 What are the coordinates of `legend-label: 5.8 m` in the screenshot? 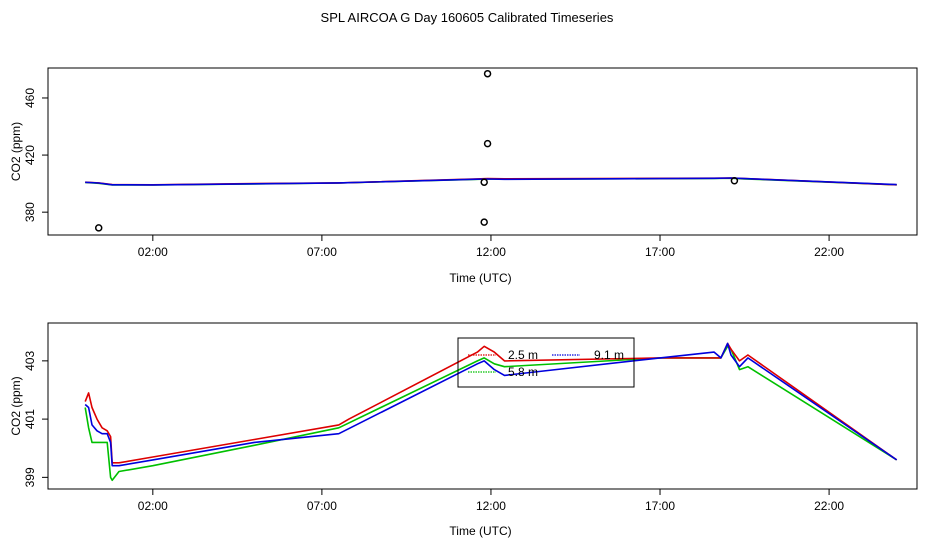 It's located at (523, 372).